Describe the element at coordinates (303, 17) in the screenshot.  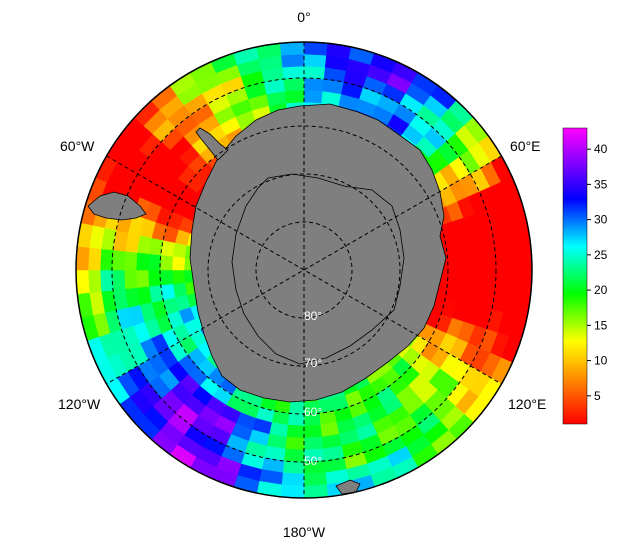
I see `lon-label-0: 0°` at that location.